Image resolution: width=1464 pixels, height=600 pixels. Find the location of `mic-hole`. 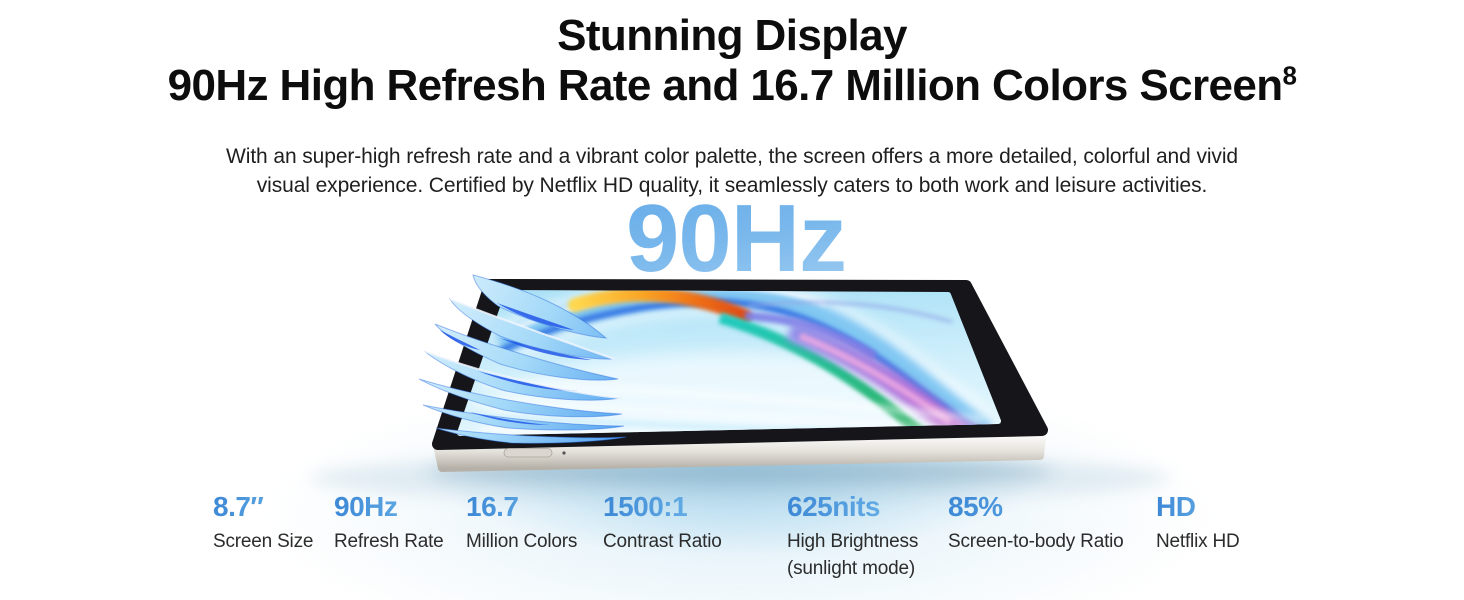

mic-hole is located at coordinates (564, 453).